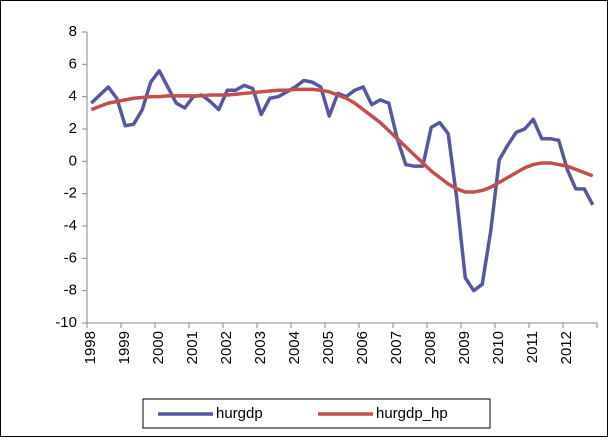 The image size is (608, 442). What do you see at coordinates (70, 225) in the screenshot?
I see `y-tick-label: -4` at bounding box center [70, 225].